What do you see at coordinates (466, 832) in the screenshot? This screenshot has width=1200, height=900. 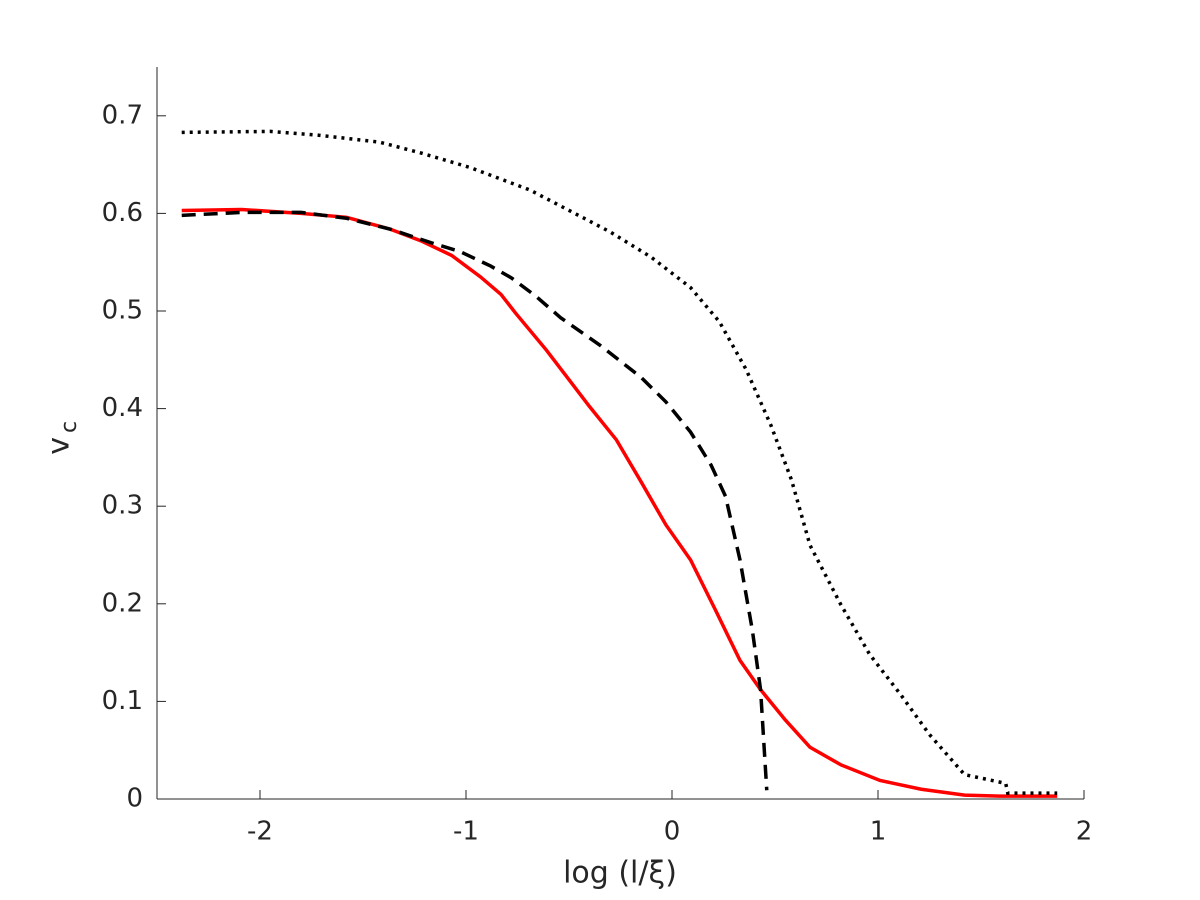 I see `x-tick-label: -1` at bounding box center [466, 832].